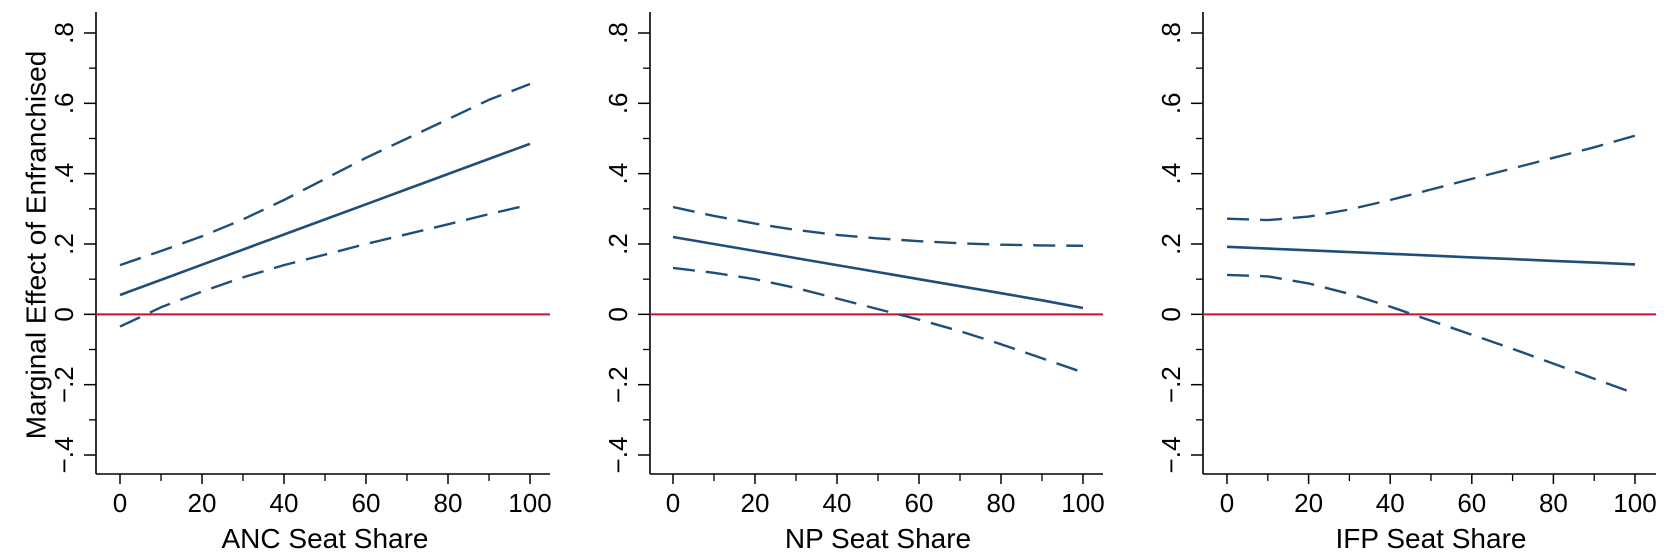  What do you see at coordinates (35, 245) in the screenshot?
I see `y-axis-title: Marginal Effect of Enfranchised` at bounding box center [35, 245].